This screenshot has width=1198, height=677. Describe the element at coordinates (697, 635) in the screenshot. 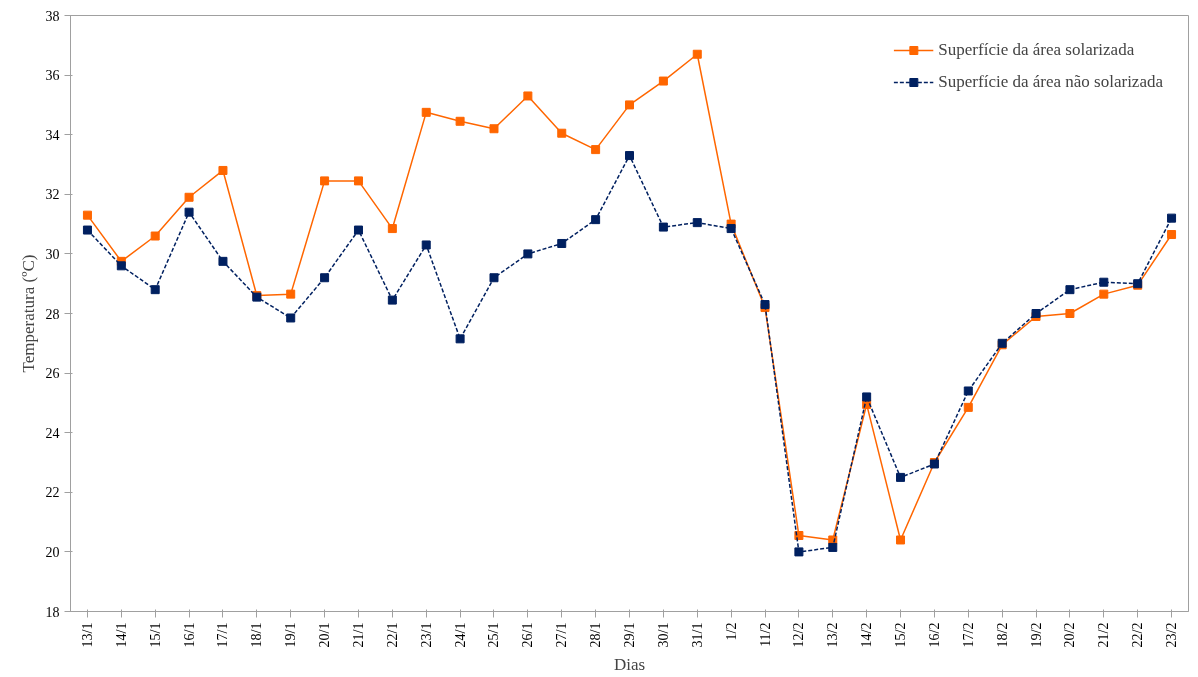

I see `x-tick-label: 31/1` at that location.